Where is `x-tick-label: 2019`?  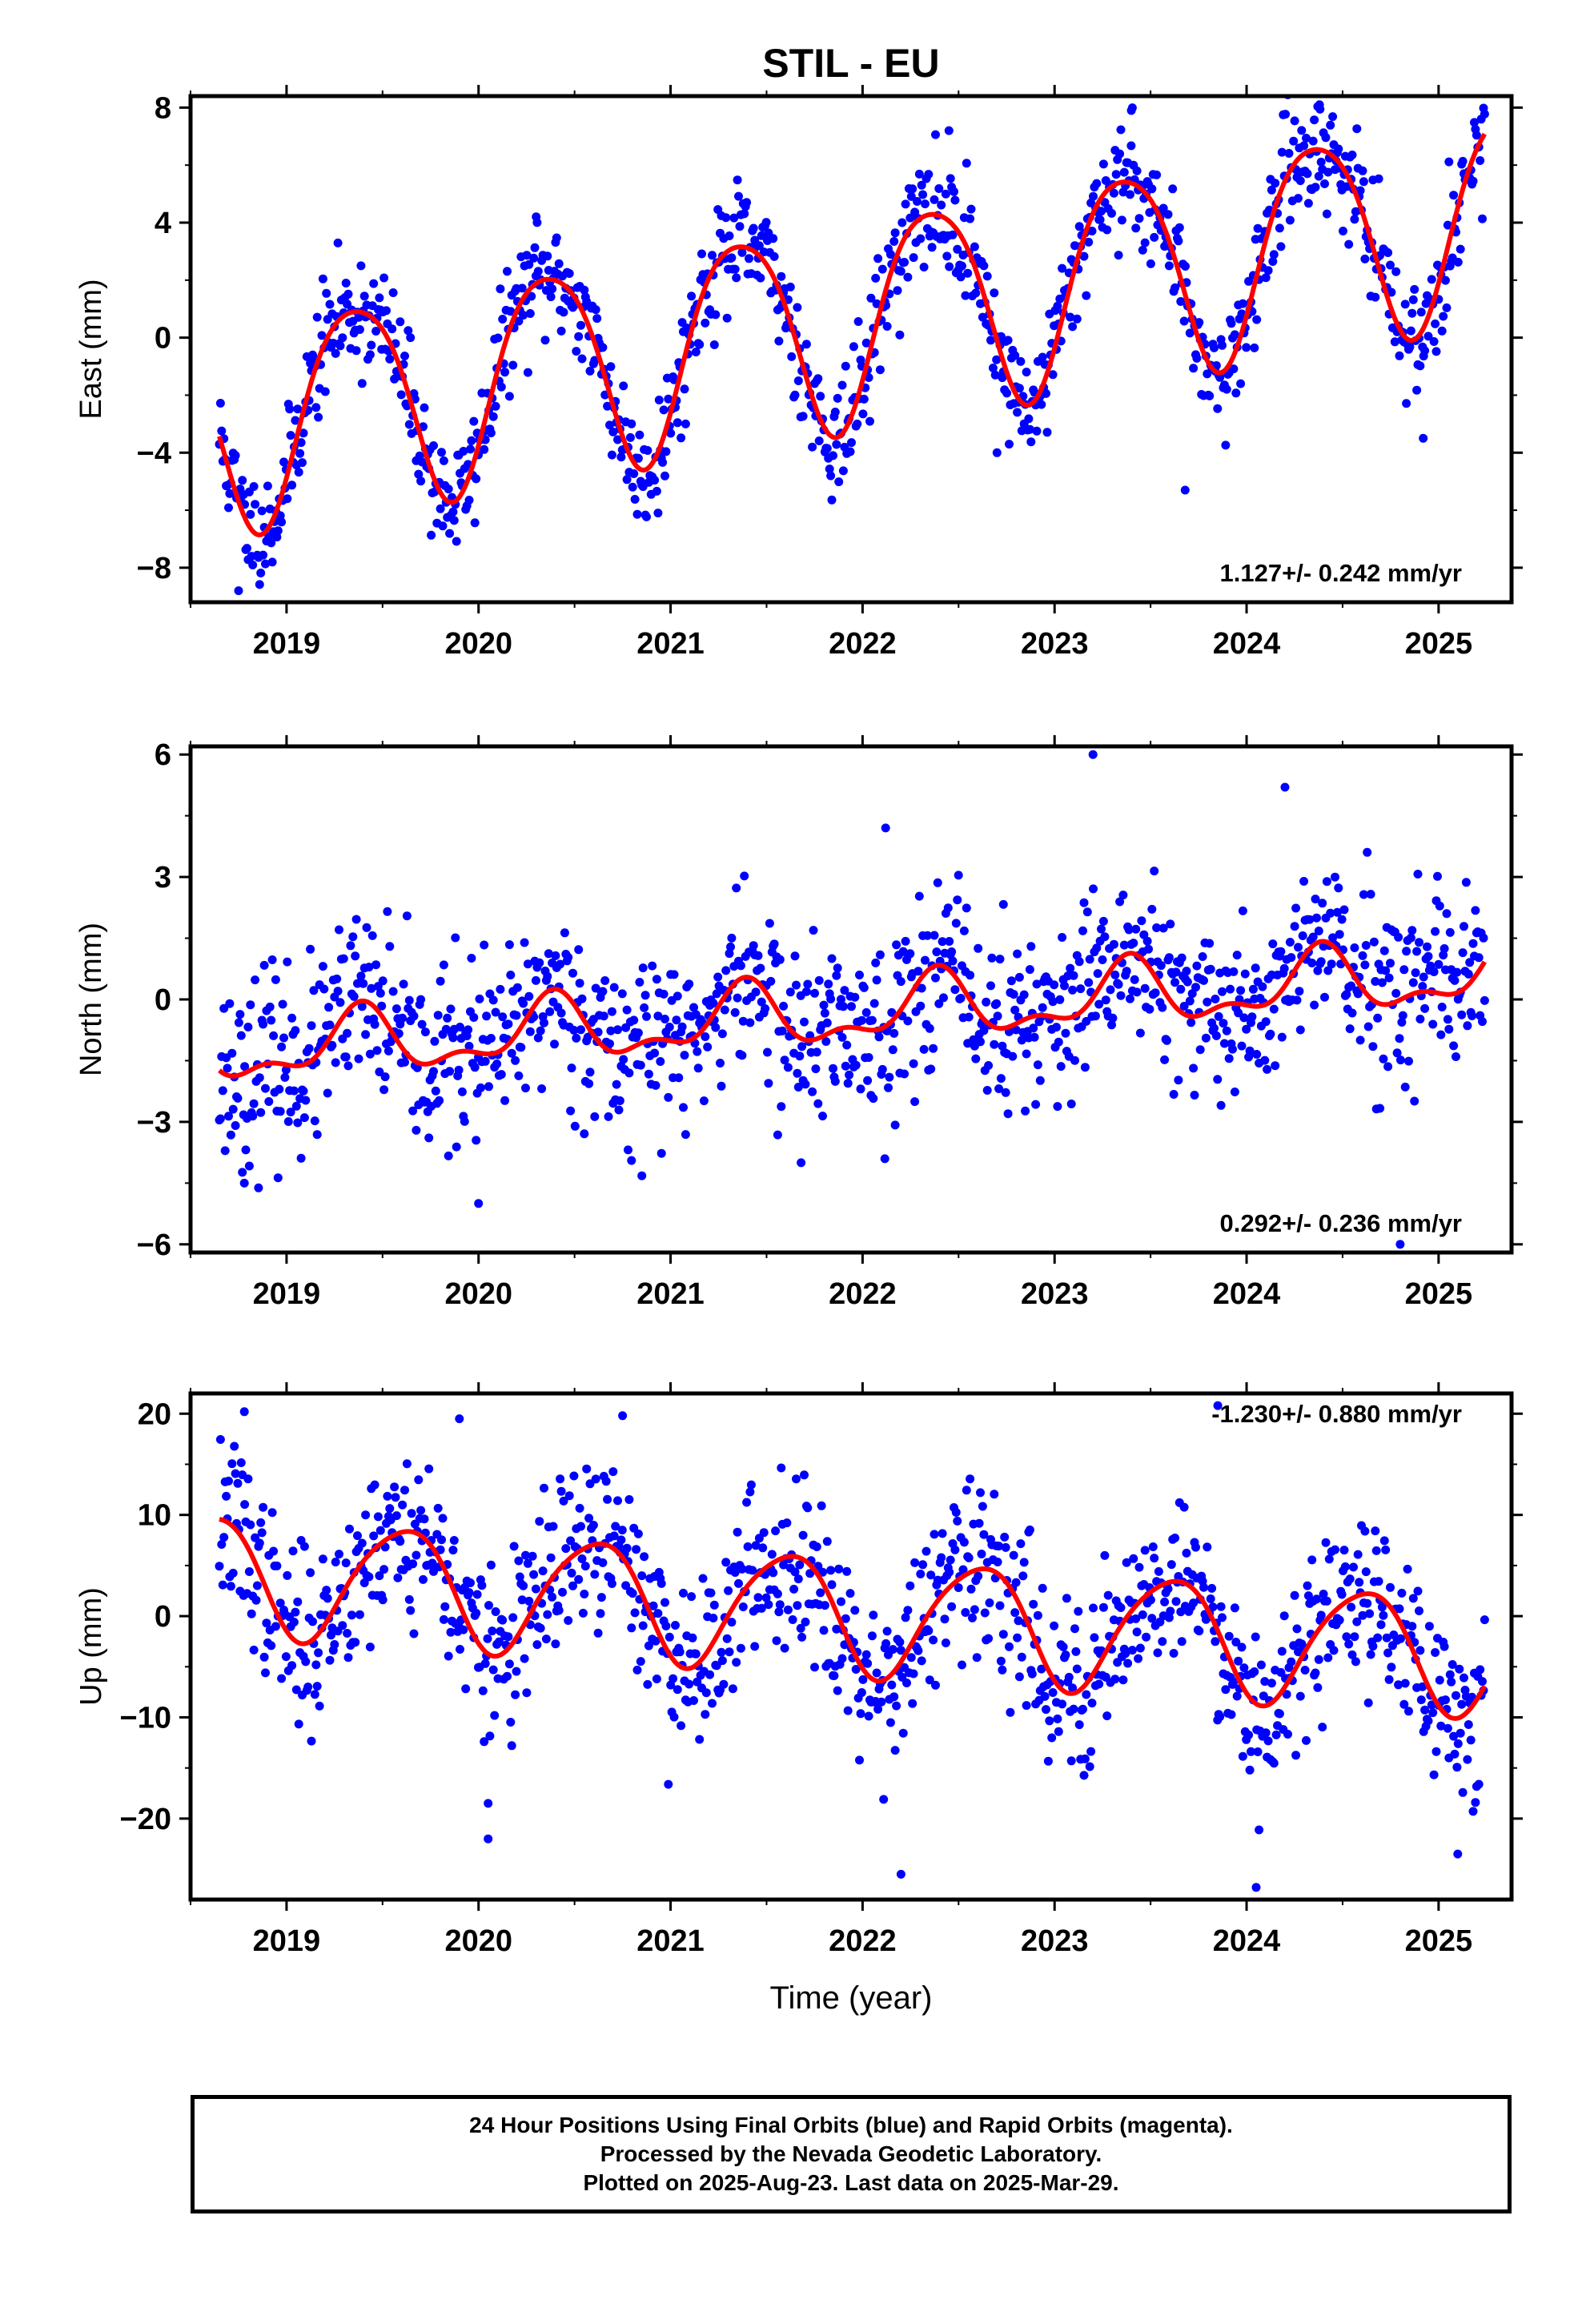 x-tick-label: 2019 is located at coordinates (287, 644).